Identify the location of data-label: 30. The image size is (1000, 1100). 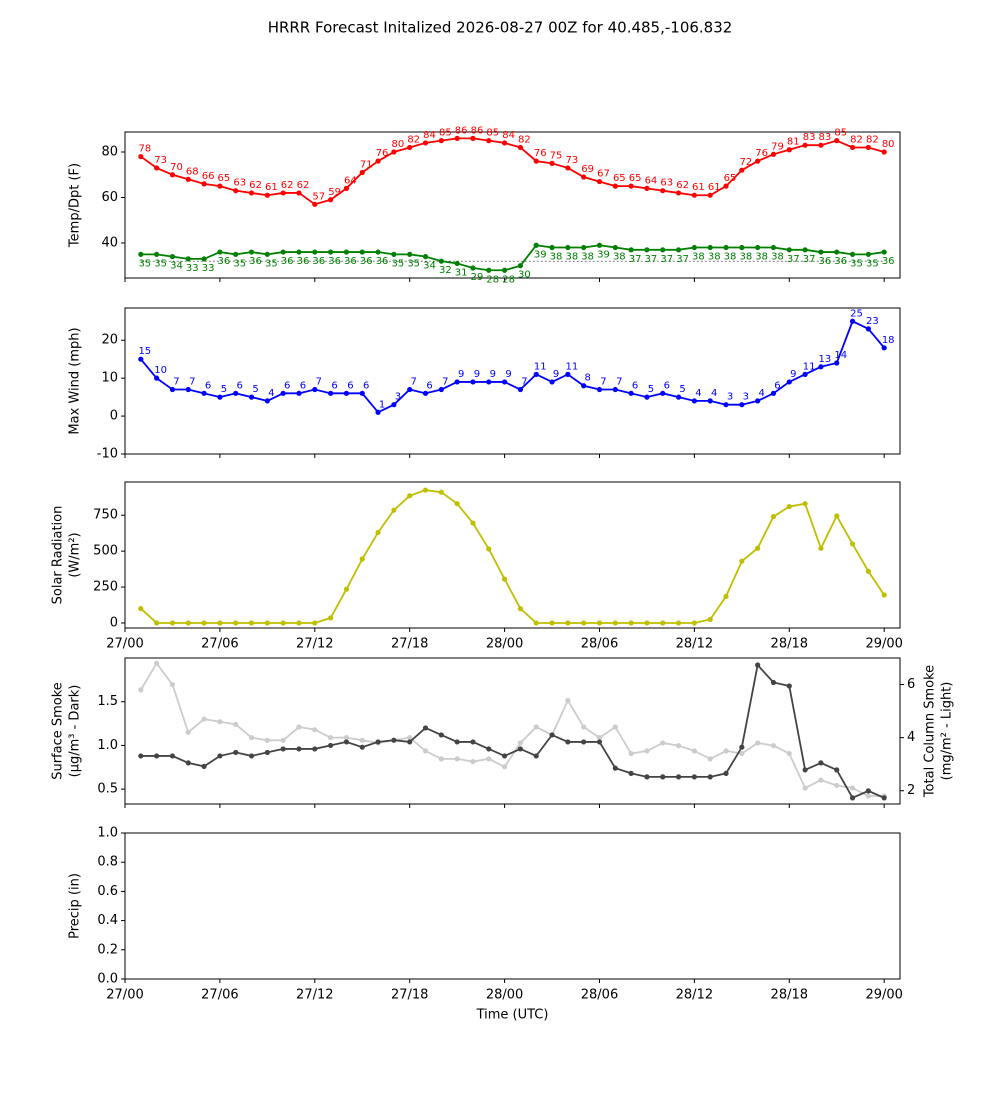
(524, 275).